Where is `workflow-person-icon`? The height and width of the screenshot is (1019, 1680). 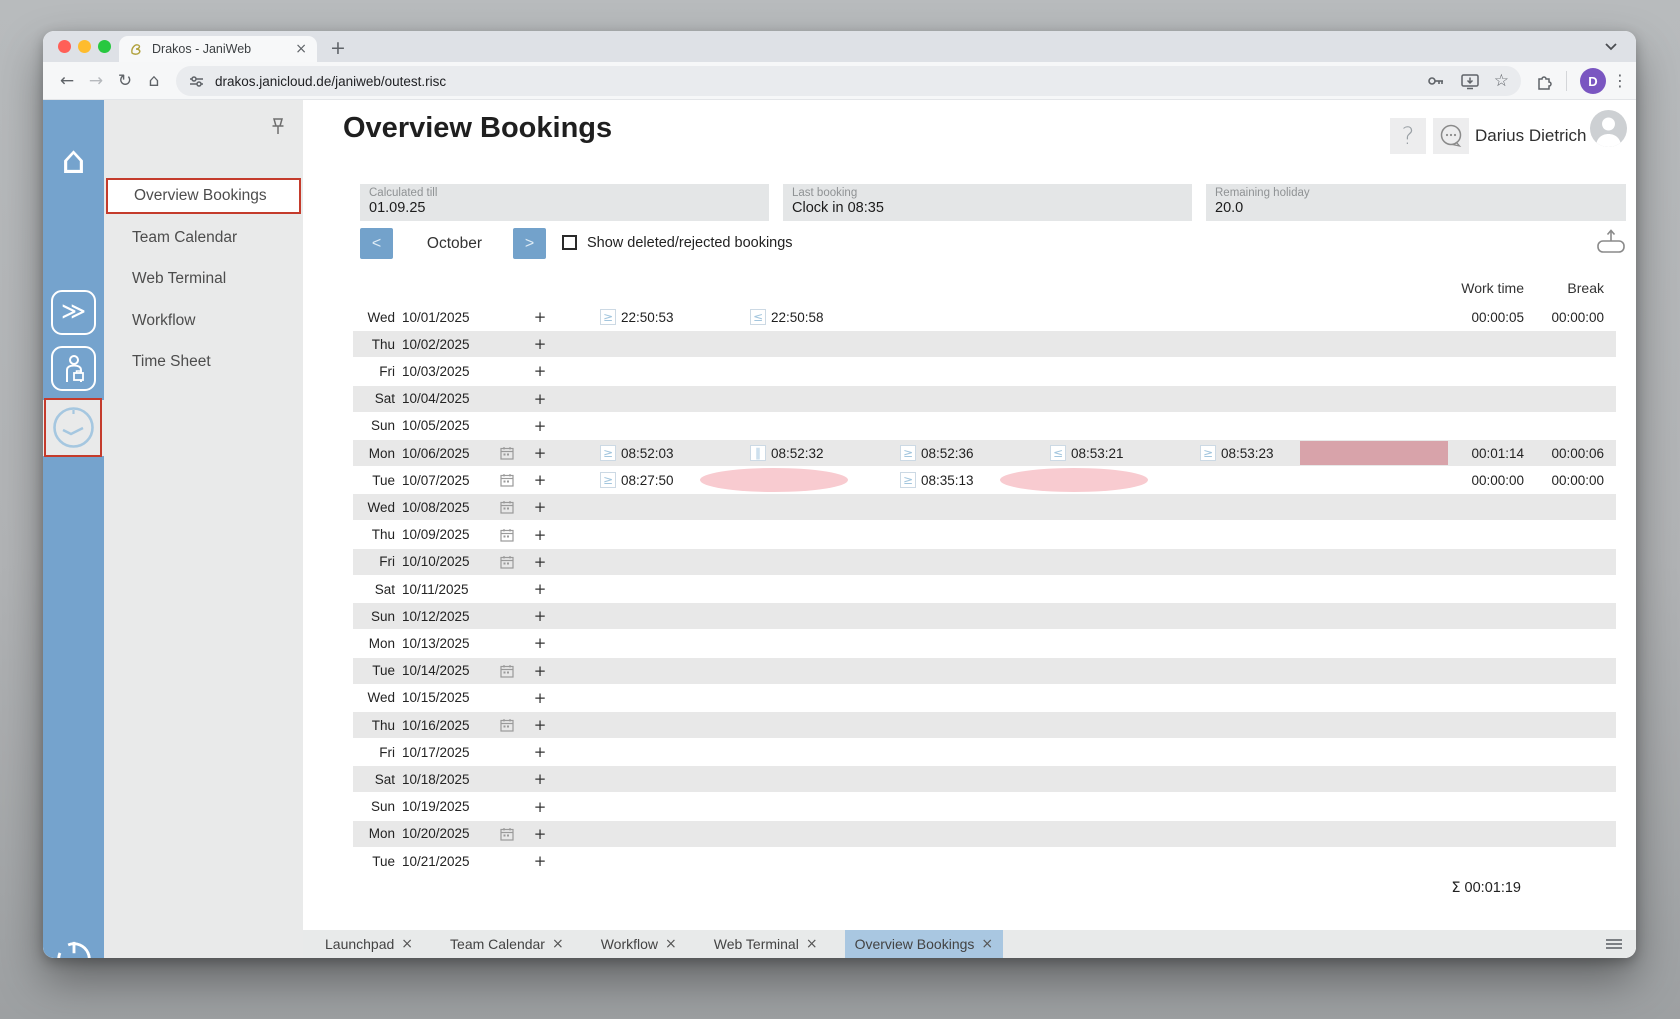 workflow-person-icon is located at coordinates (73, 368).